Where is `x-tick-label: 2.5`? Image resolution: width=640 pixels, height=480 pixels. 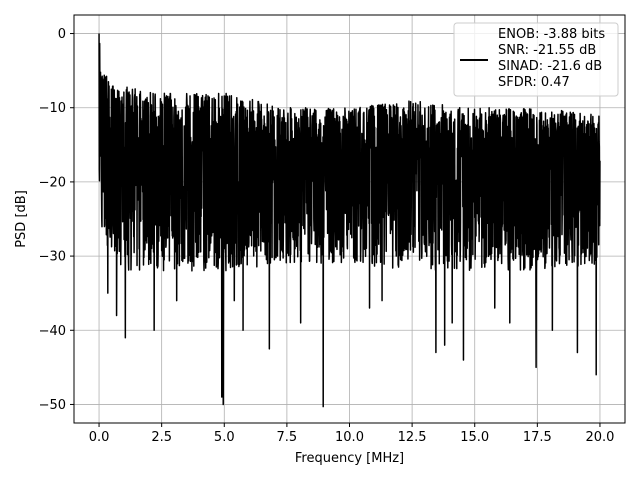 x-tick-label: 2.5 is located at coordinates (161, 437).